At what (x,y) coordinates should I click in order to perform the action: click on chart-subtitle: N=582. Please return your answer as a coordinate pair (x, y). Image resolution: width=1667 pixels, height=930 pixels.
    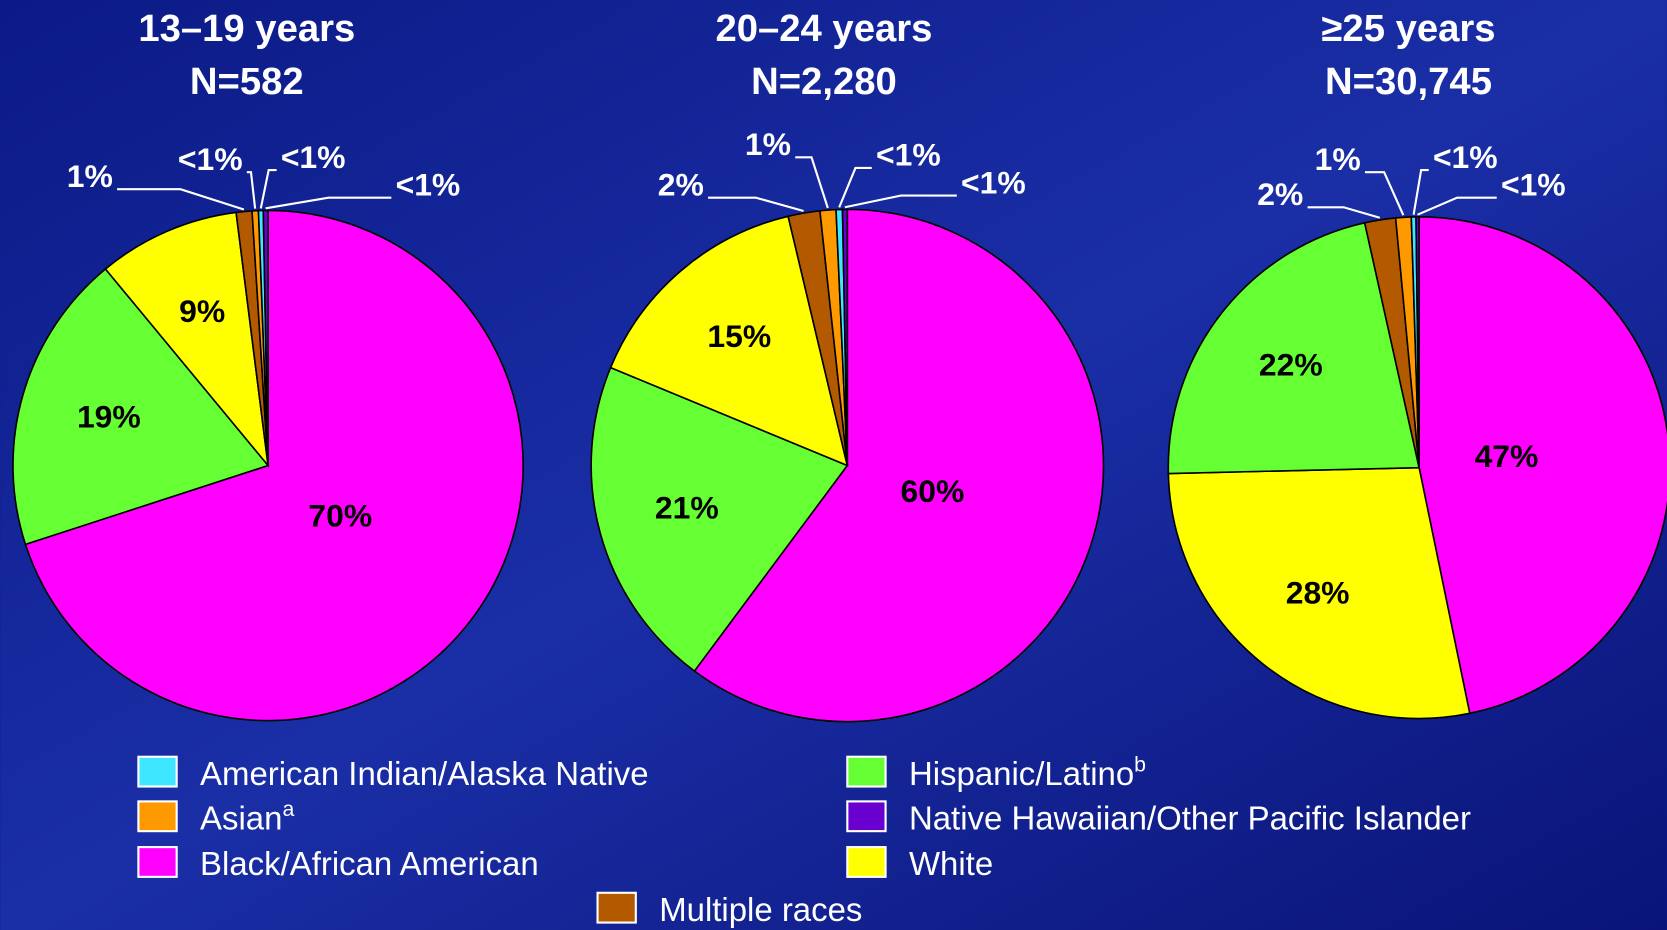
    Looking at the image, I should click on (247, 81).